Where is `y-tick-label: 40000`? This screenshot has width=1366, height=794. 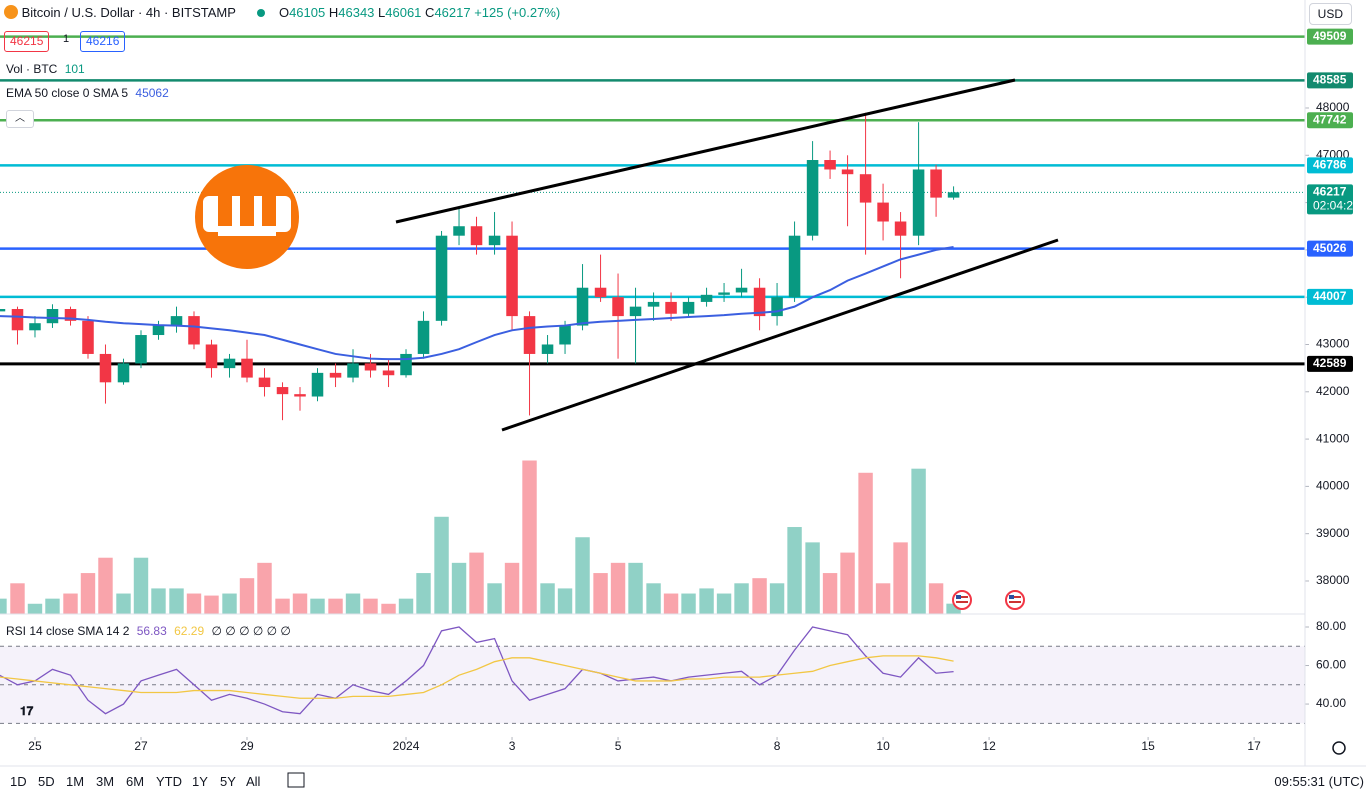
y-tick-label: 40000 is located at coordinates (1333, 486).